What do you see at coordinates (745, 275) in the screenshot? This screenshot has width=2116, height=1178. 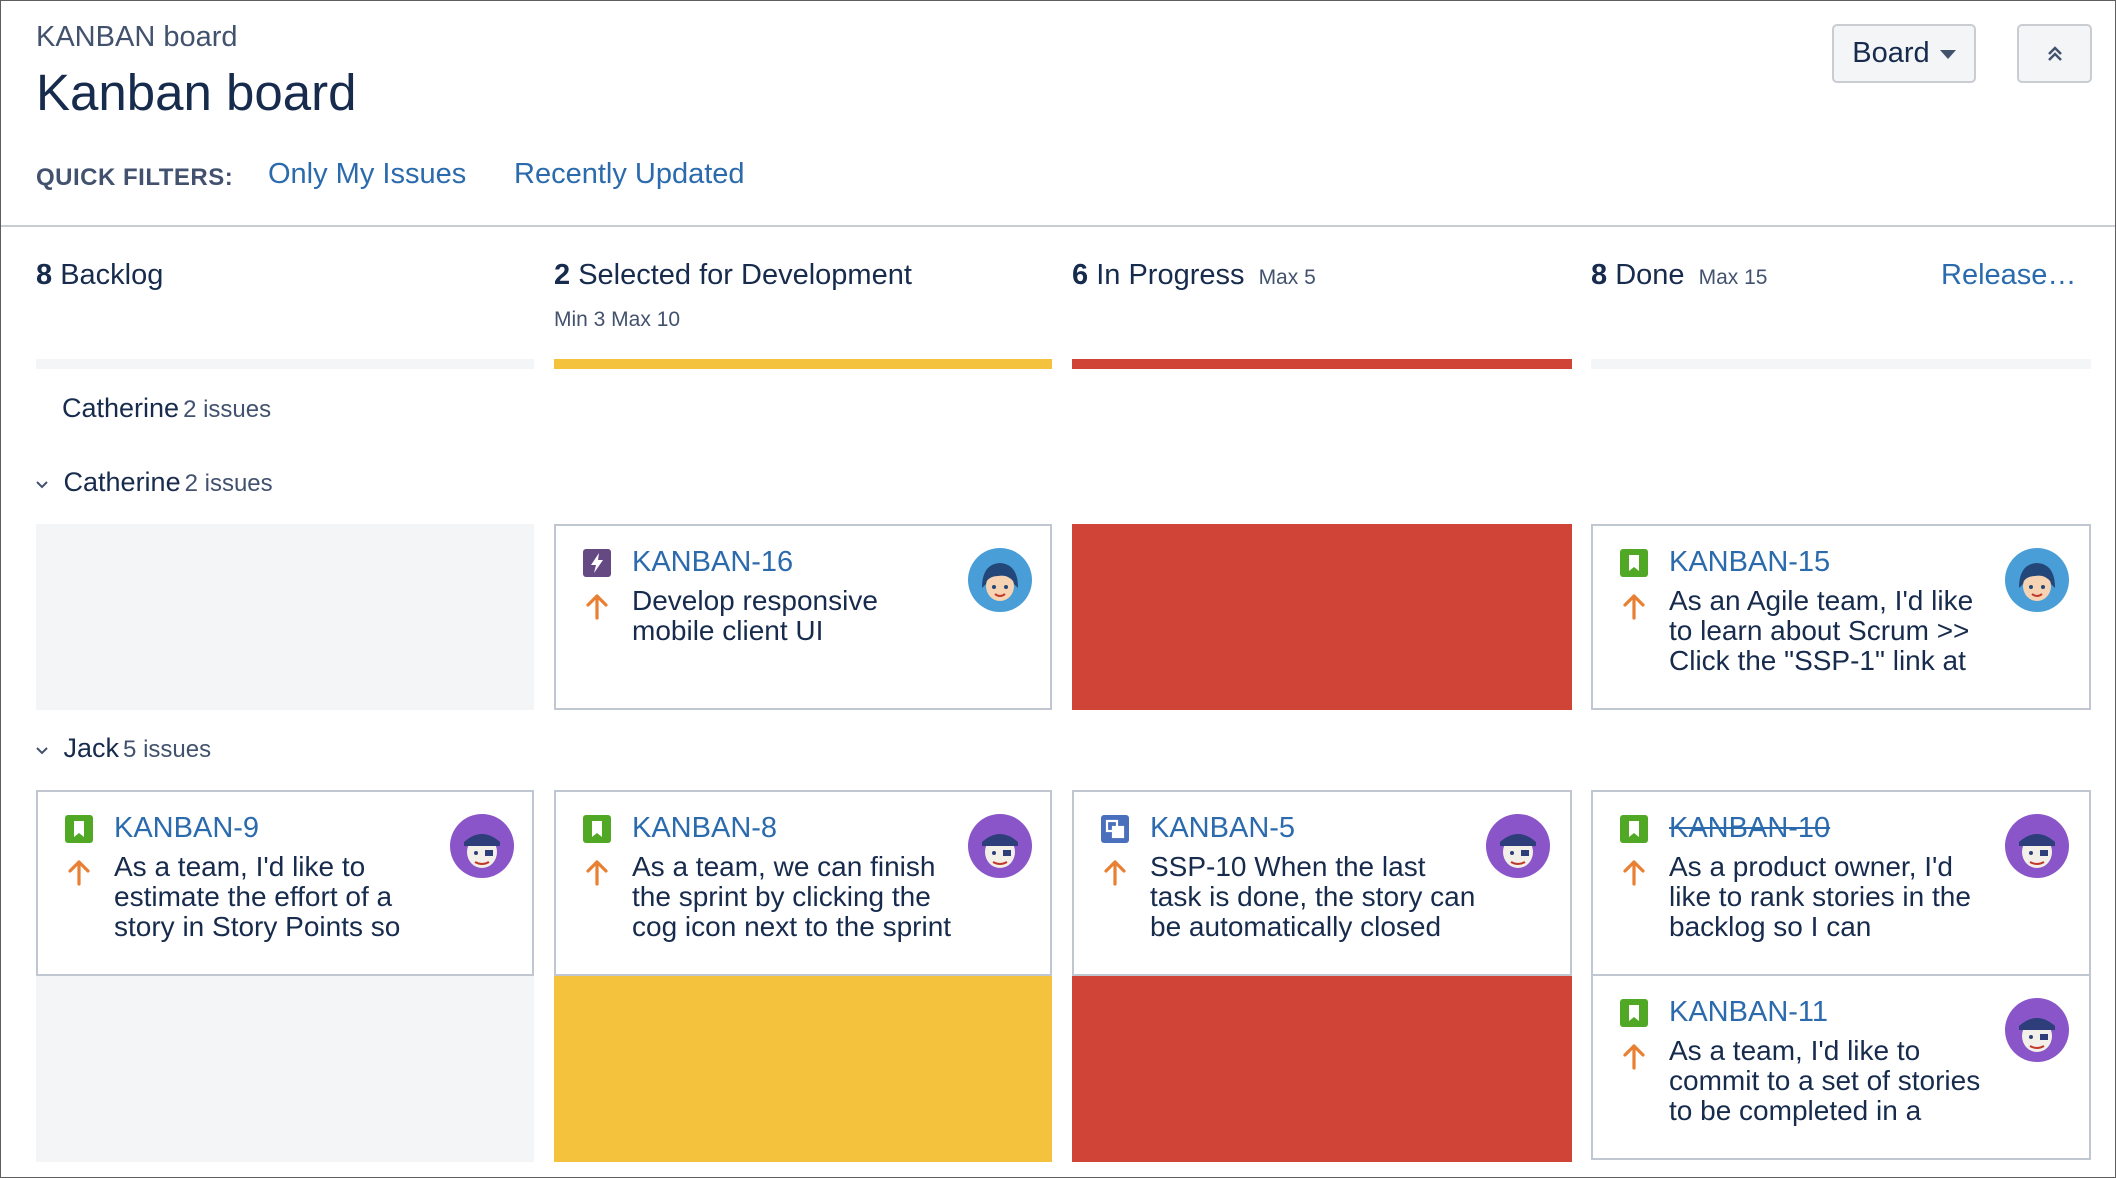 I see `column-name: Selected for Development` at bounding box center [745, 275].